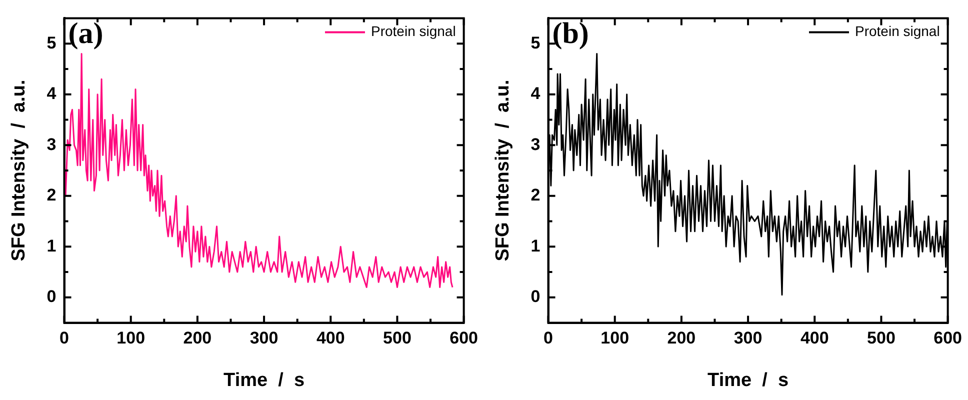  Describe the element at coordinates (86, 33) in the screenshot. I see `chart-title: (a)` at that location.